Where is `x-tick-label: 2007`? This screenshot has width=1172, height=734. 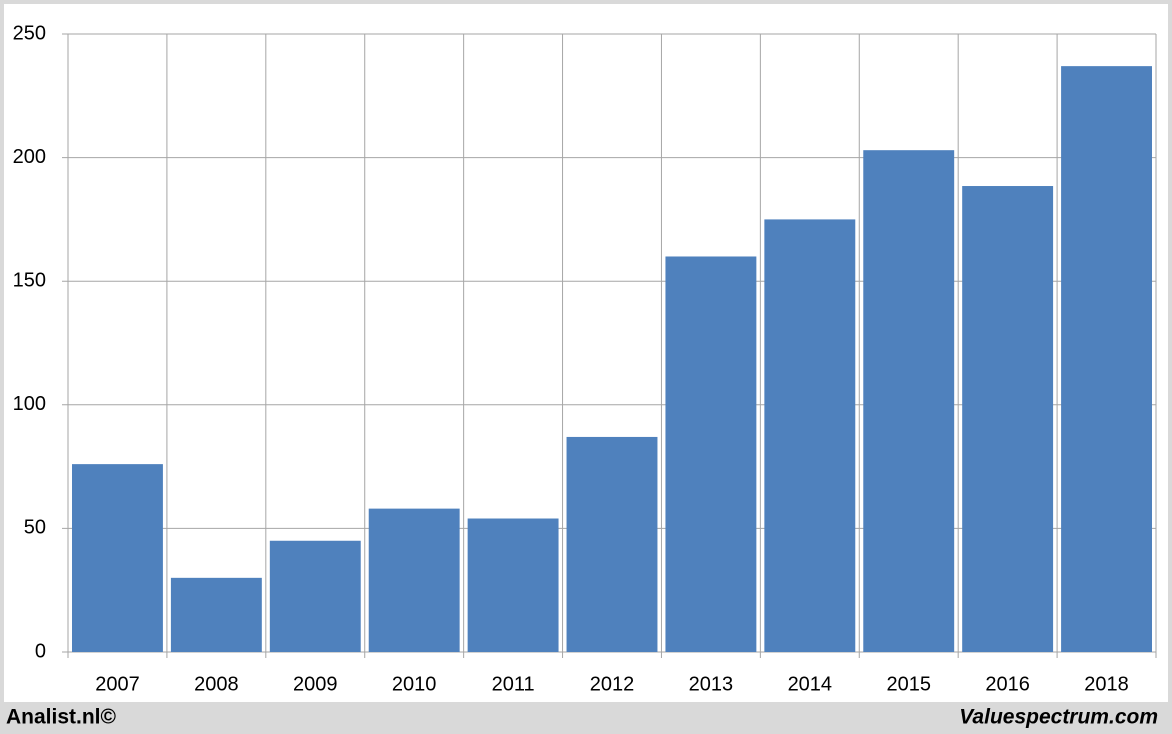 x-tick-label: 2007 is located at coordinates (117, 684).